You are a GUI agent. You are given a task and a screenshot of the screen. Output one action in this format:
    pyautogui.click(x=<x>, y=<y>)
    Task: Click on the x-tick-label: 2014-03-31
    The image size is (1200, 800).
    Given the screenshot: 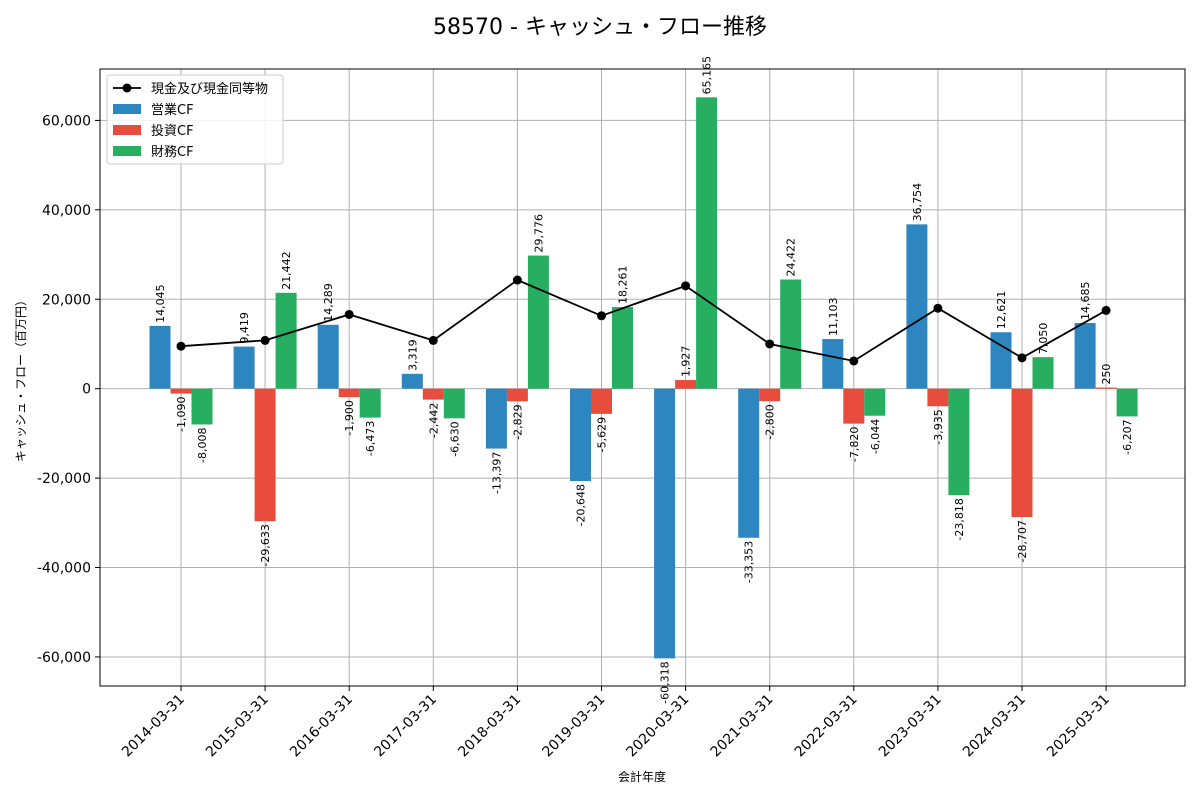 What is the action you would take?
    pyautogui.click(x=153, y=726)
    